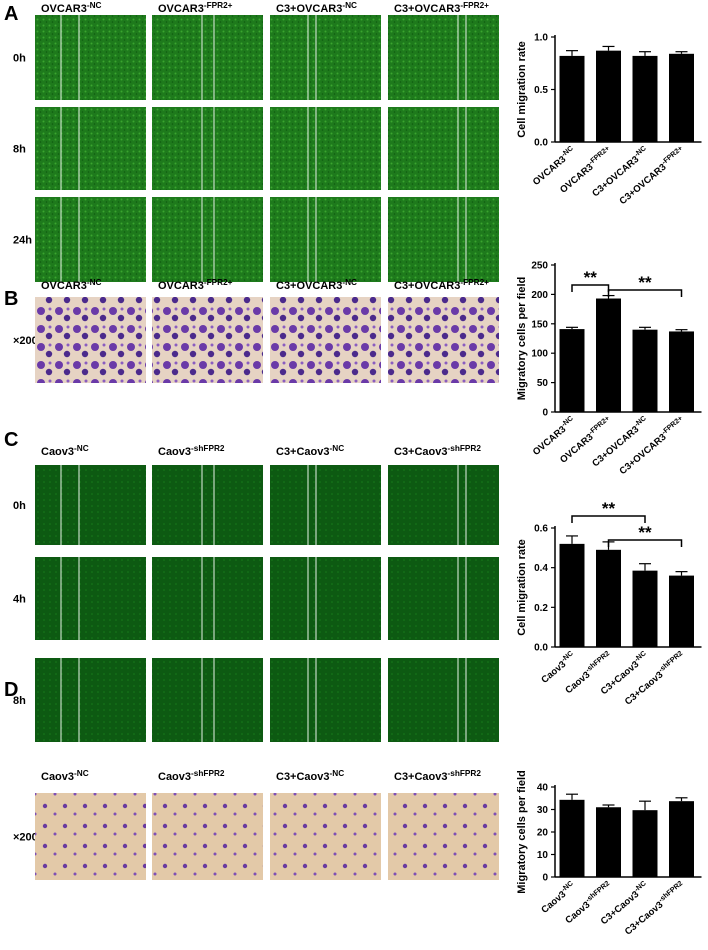 The image size is (708, 950). Describe the element at coordinates (11, 690) in the screenshot. I see `panel-letter: D` at that location.